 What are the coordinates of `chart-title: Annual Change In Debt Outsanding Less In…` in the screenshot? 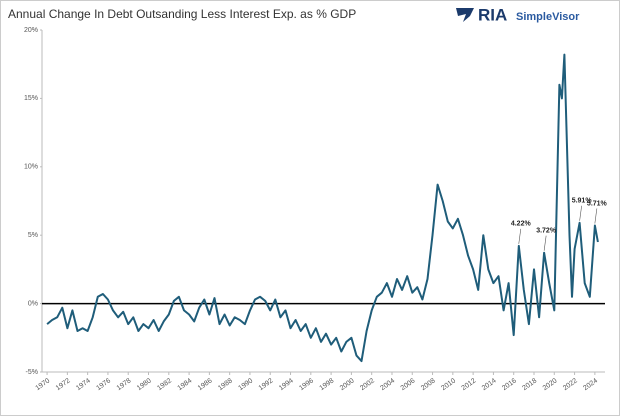 It's located at (182, 14).